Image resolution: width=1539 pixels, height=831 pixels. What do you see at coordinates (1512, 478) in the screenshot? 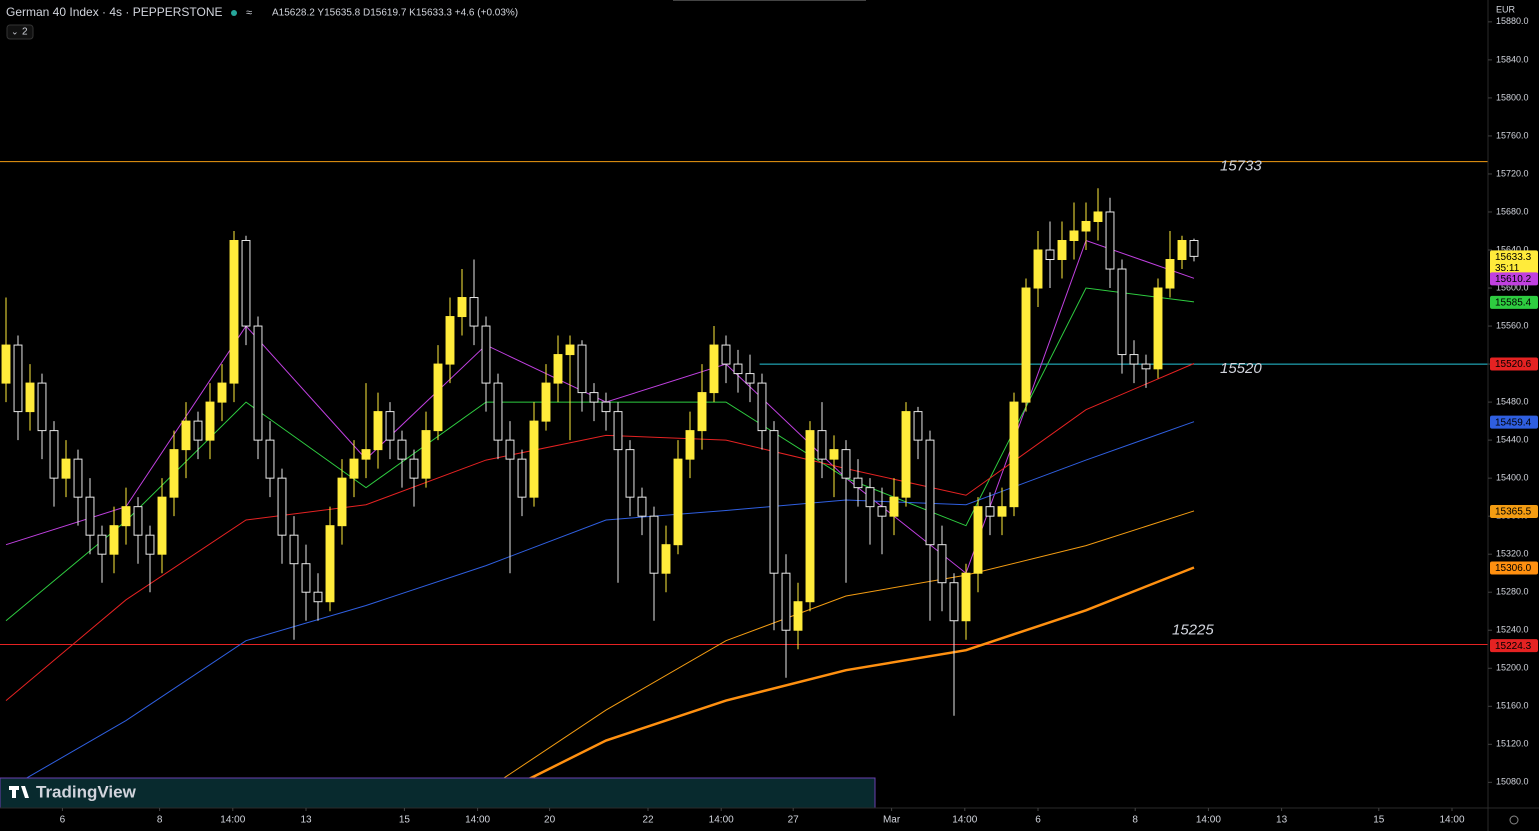
I see `y-tick-label: 15400.0` at bounding box center [1512, 478].